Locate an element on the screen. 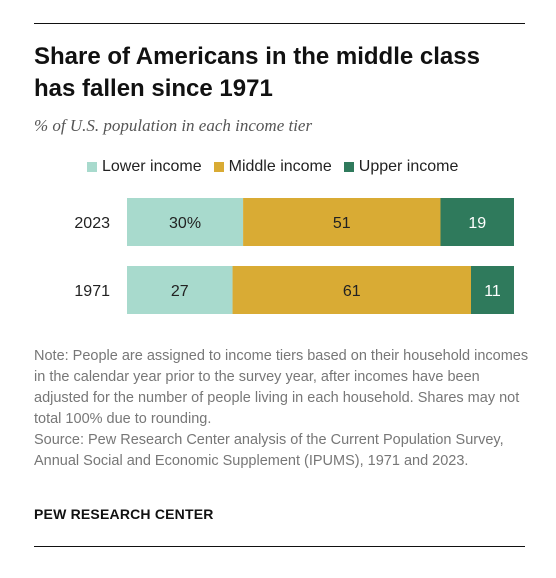  data-label-1971-middle-income: 61 is located at coordinates (352, 291).